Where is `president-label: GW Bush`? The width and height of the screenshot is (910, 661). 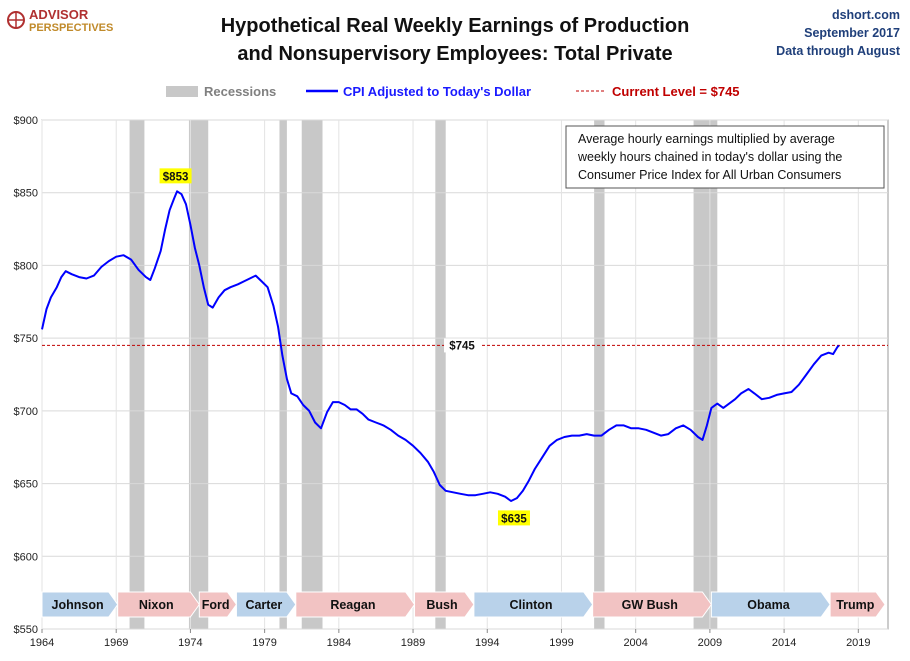
president-label: GW Bush is located at coordinates (650, 605).